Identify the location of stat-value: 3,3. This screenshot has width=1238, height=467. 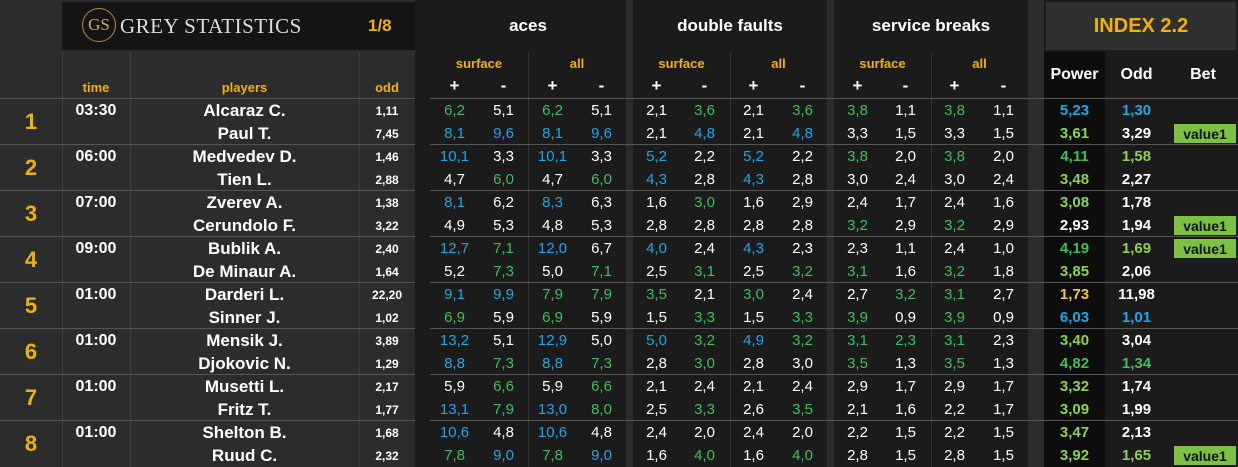
(601, 156).